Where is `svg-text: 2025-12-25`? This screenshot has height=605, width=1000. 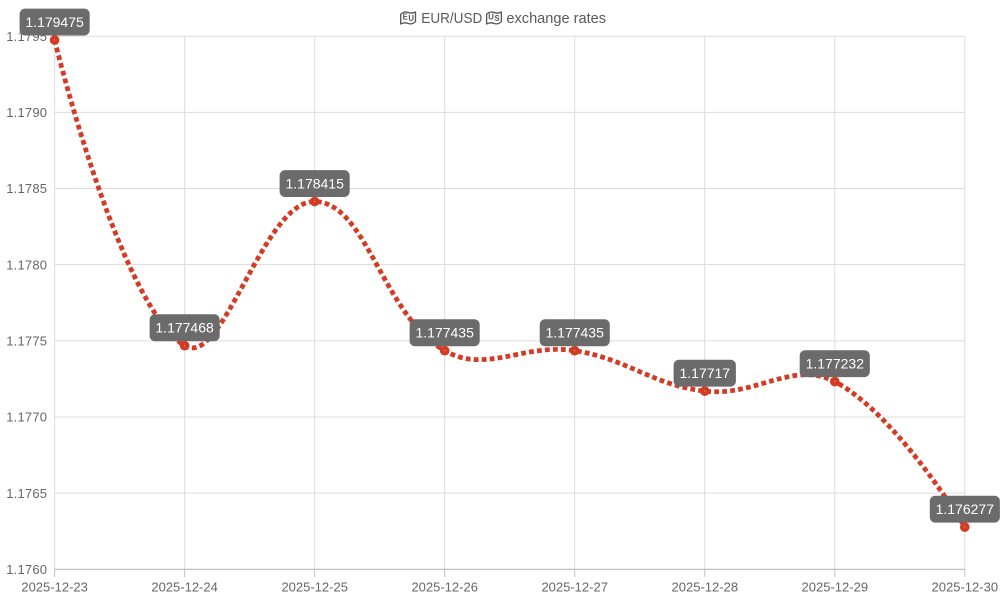
svg-text: 2025-12-25 is located at coordinates (314, 587).